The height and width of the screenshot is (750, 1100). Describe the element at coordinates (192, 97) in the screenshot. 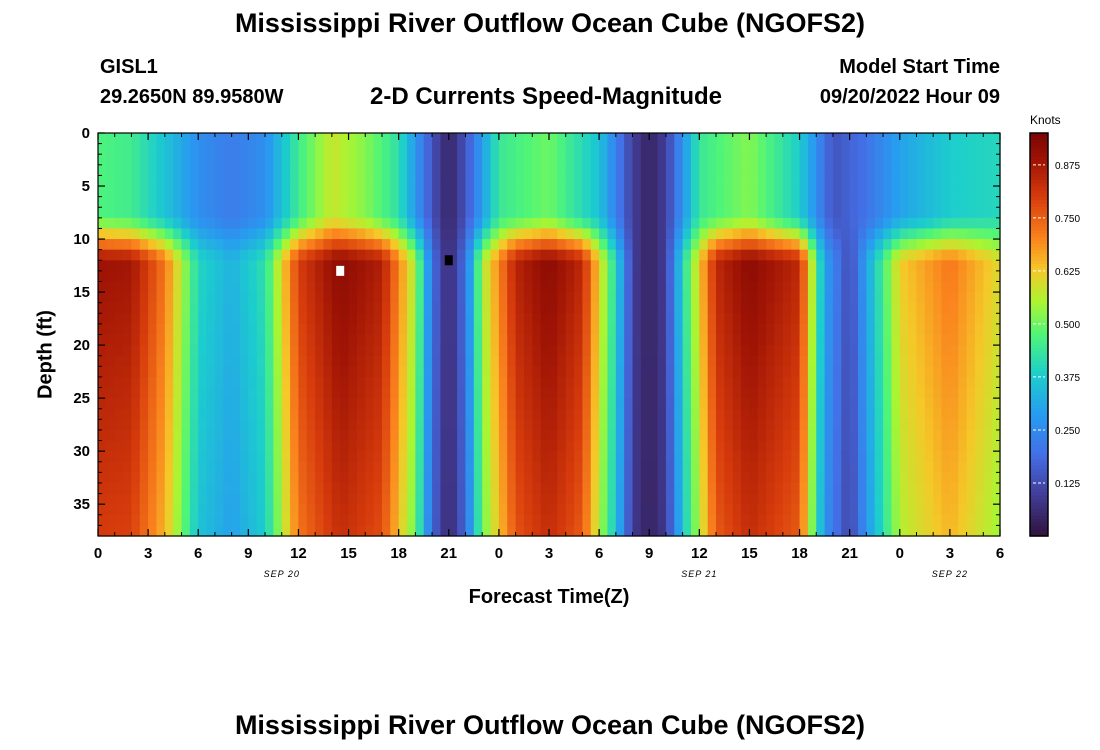

I see `station-coordinates: 29.2650N 89.9580W` at that location.